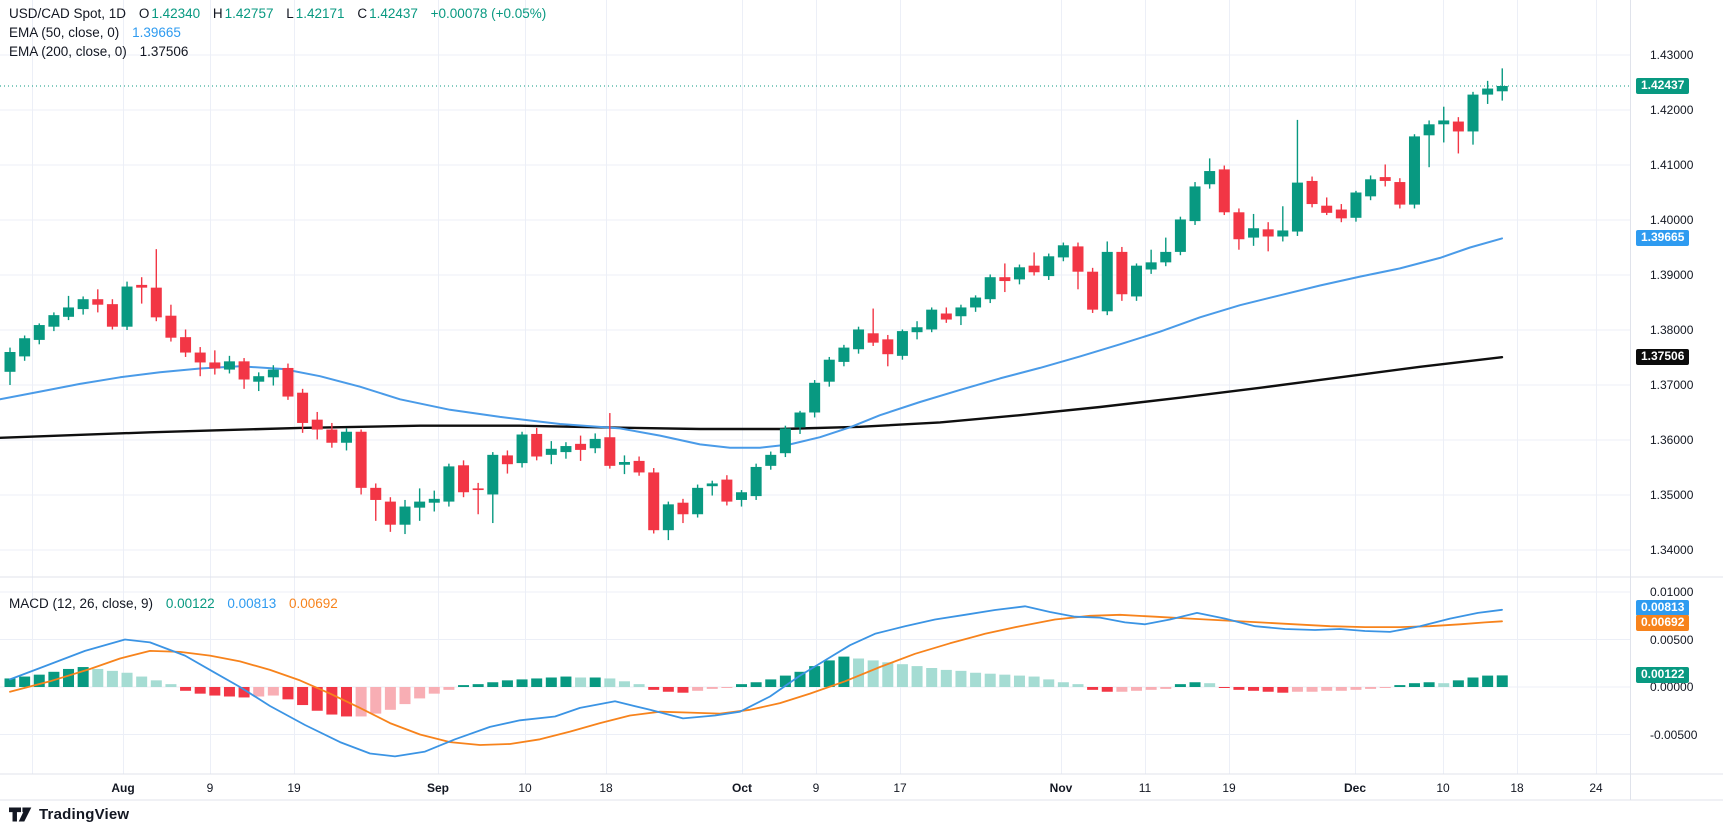 This screenshot has height=835, width=1723. I want to click on macd-line-value: 0.00813, so click(252, 603).